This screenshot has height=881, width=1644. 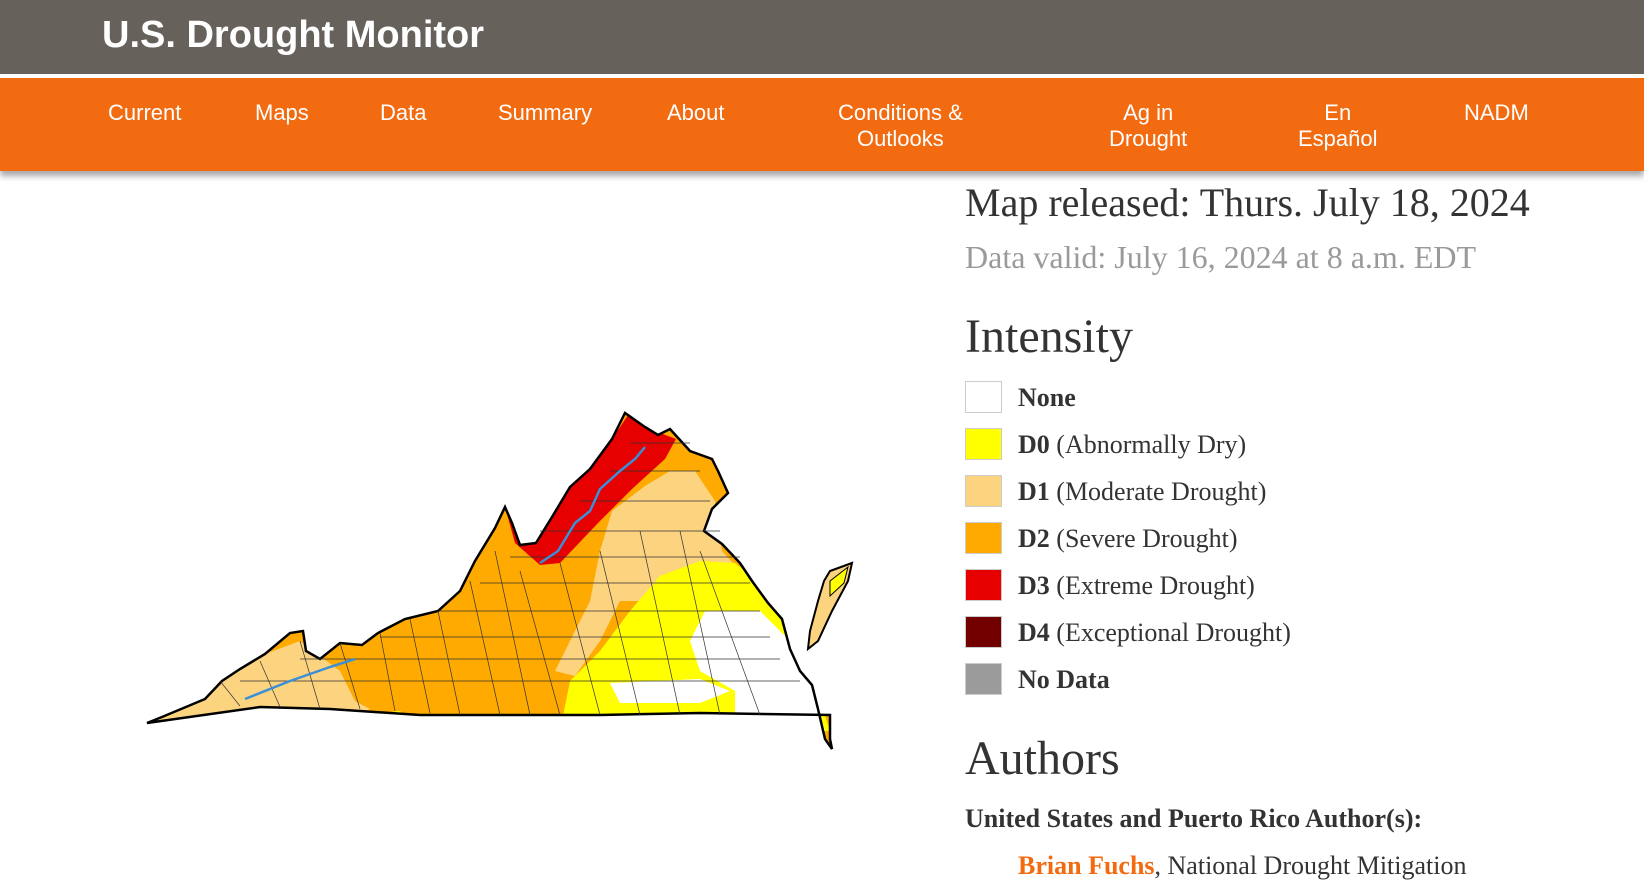 I want to click on site-title: U.S. Drought Monitor, so click(x=293, y=35).